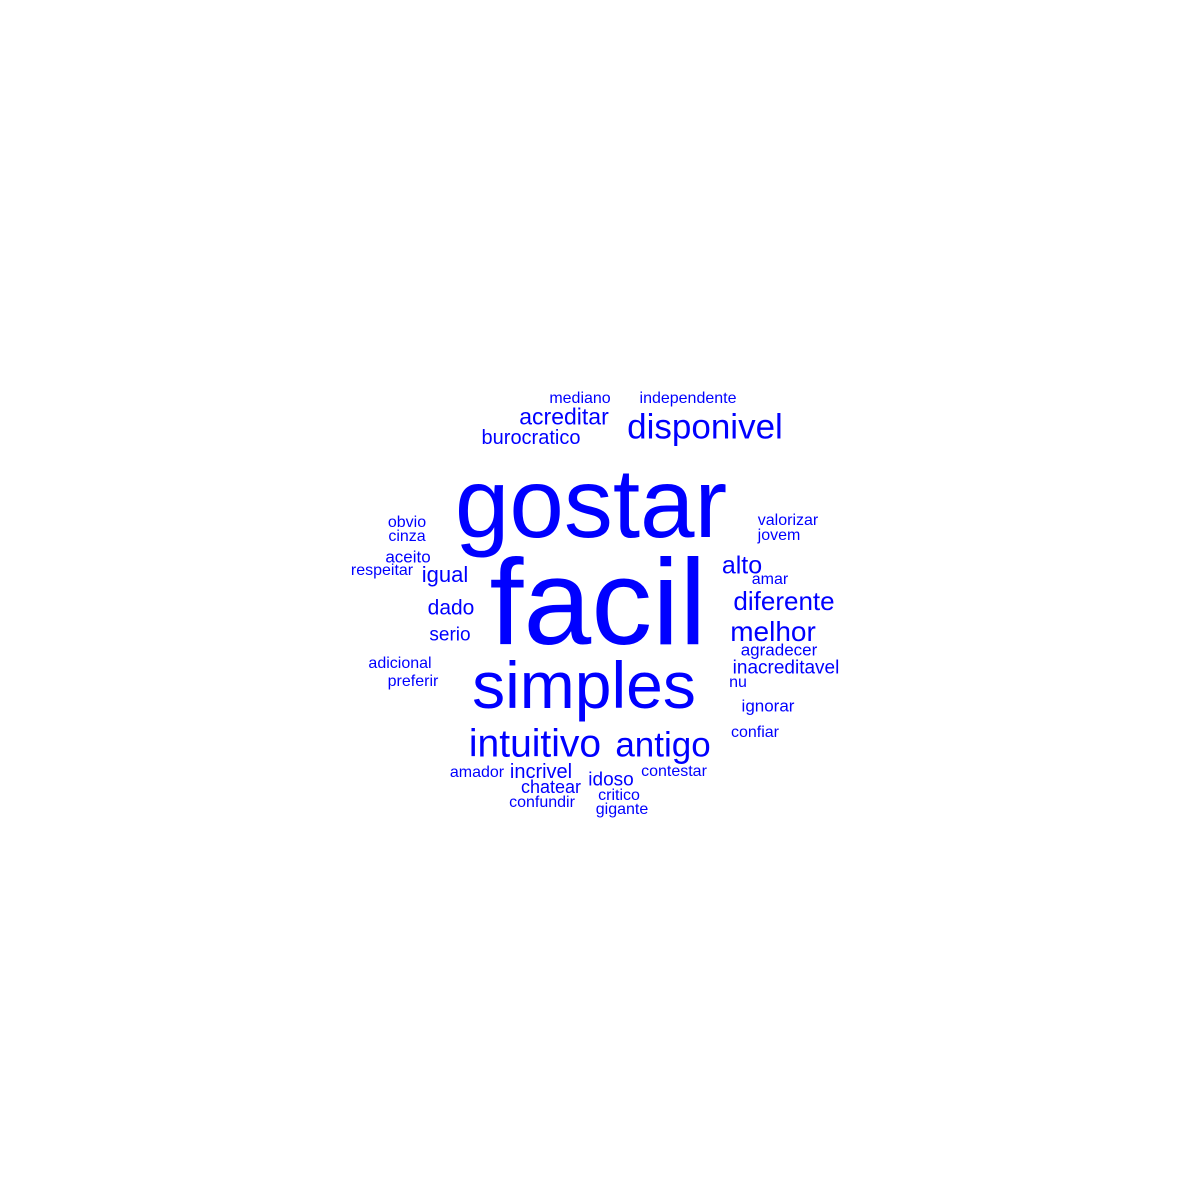 This screenshot has width=1200, height=1200. Describe the element at coordinates (688, 398) in the screenshot. I see `word-independente: independente` at that location.